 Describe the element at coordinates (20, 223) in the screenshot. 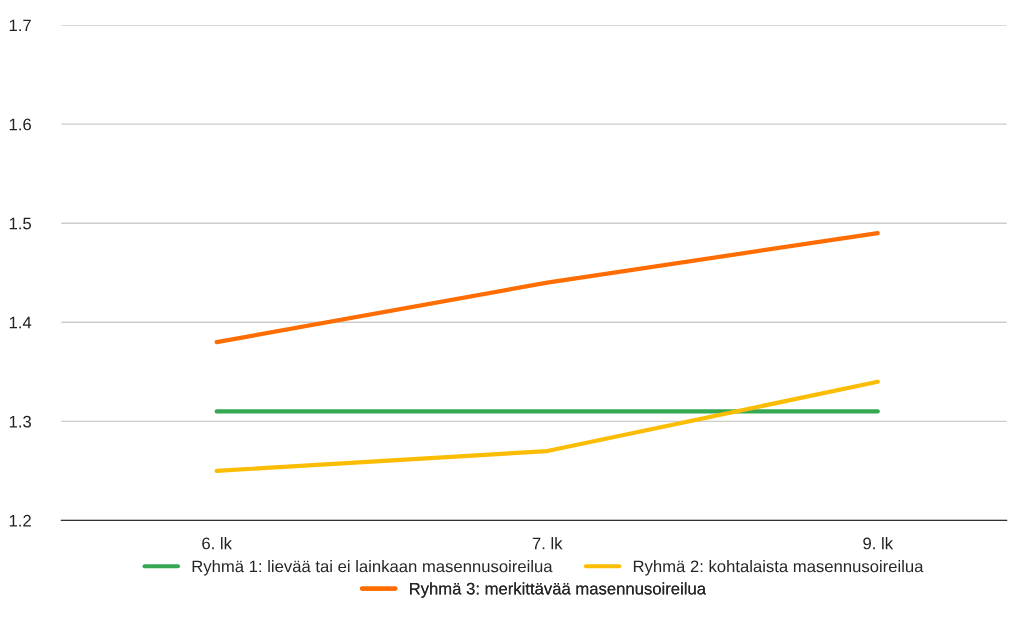

I see `y-tick-label: 1.5` at that location.